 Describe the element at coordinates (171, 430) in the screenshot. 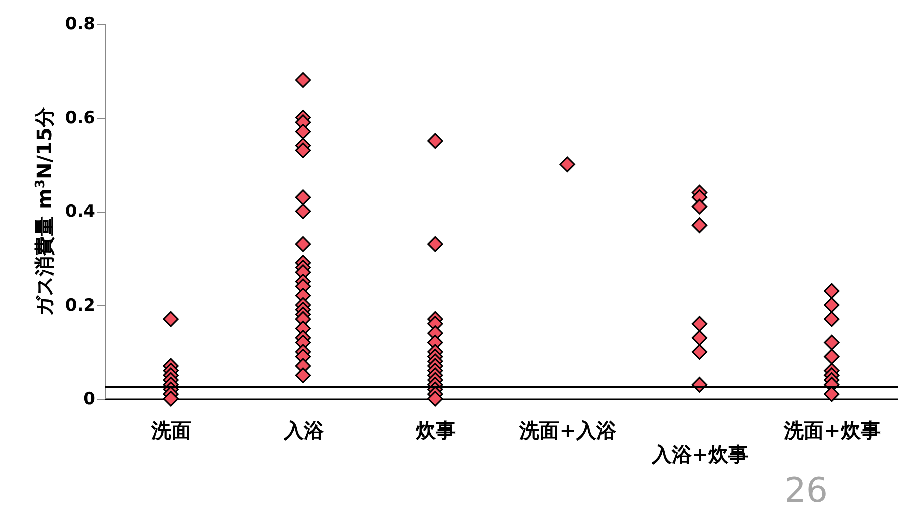

I see `x-tick-label: 洗面` at that location.